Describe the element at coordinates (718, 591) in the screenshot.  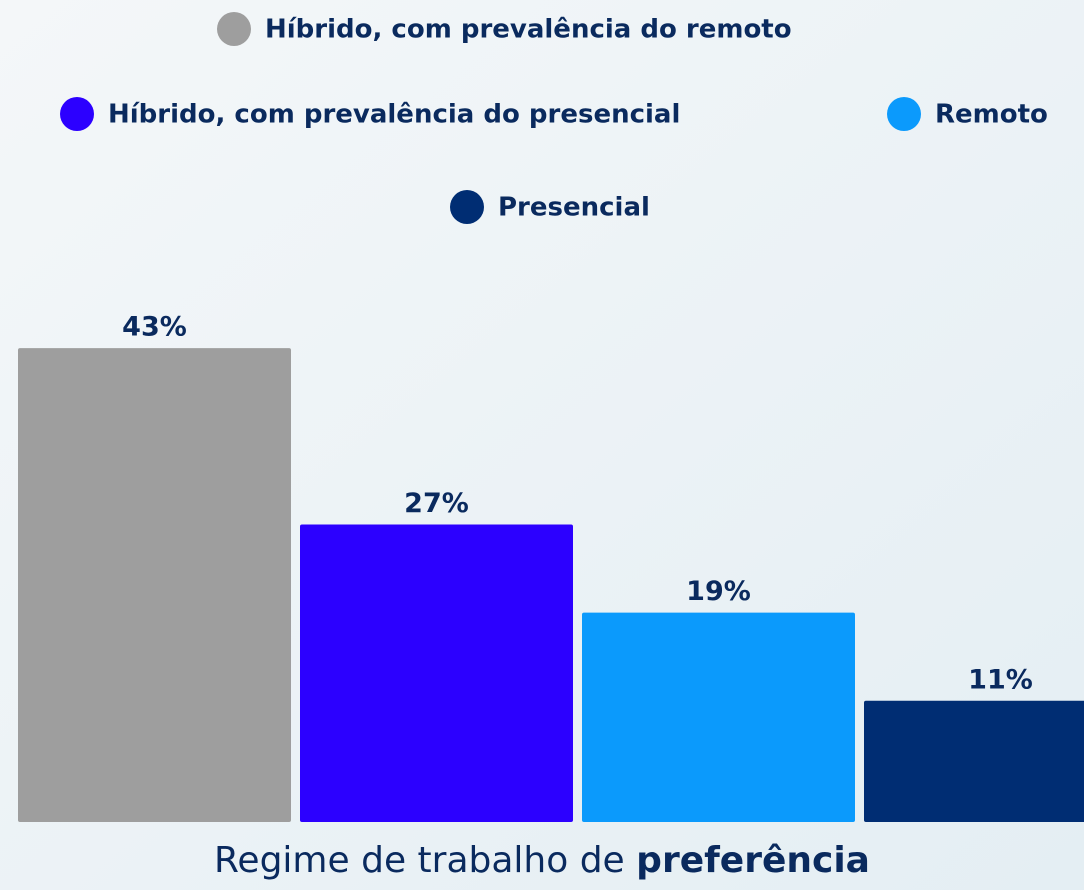
I see `value-label: 19%` at that location.